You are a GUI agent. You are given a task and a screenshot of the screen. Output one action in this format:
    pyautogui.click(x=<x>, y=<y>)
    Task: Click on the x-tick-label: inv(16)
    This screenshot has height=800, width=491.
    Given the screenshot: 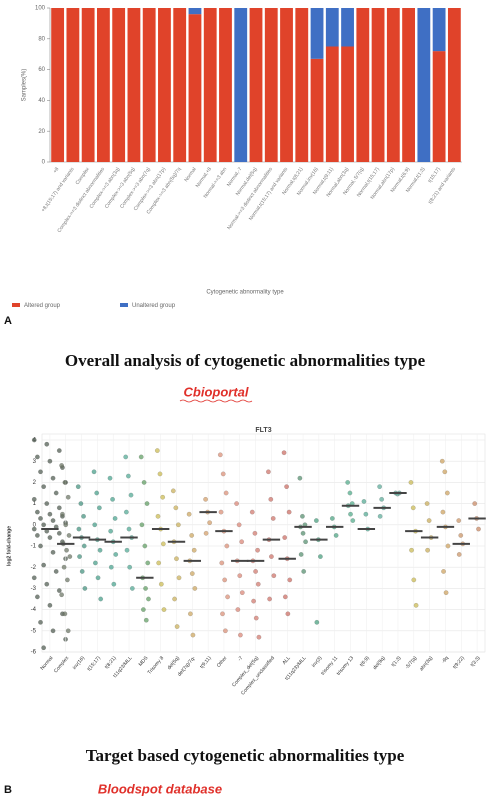 What is the action you would take?
    pyautogui.click(x=79, y=663)
    